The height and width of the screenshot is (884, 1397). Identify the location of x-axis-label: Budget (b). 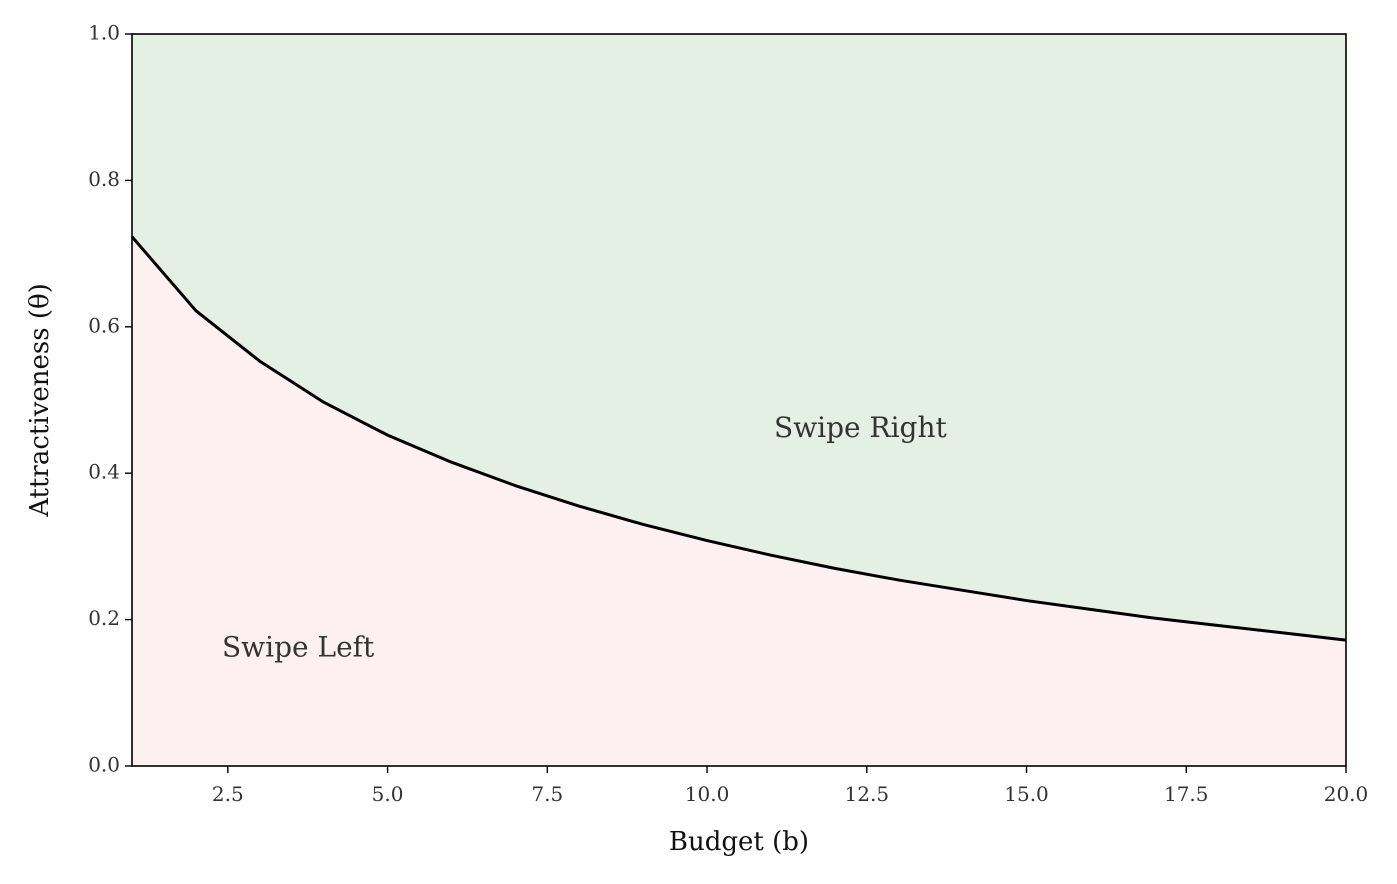
(739, 842).